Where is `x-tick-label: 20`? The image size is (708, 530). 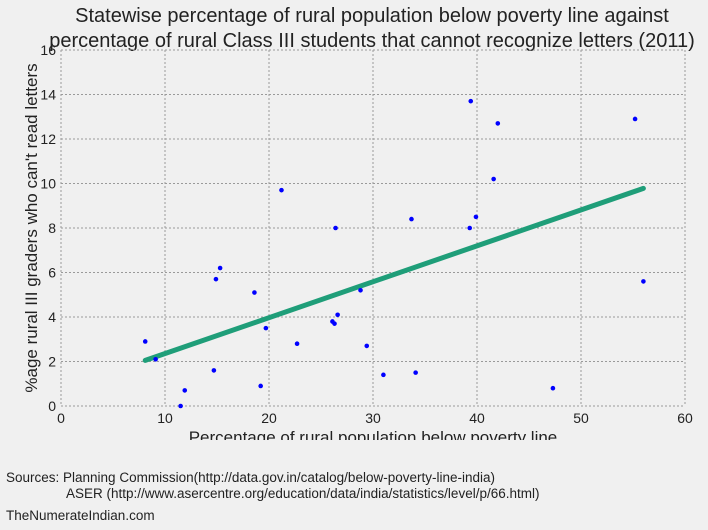
x-tick-label: 20 is located at coordinates (269, 418).